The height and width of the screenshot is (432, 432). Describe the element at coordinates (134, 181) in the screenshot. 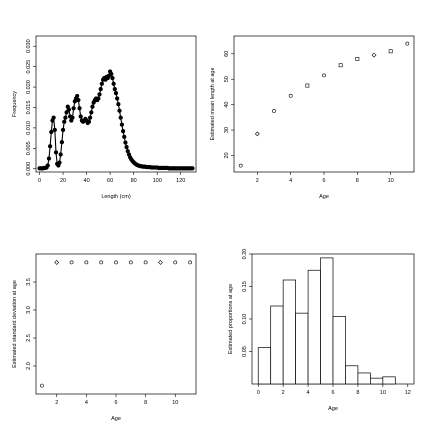

I see `x-tick-label: 80` at that location.